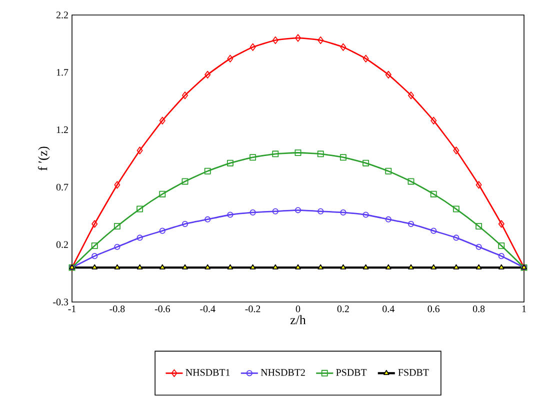 This screenshot has width=534, height=410. I want to click on y-tick-label: 1.2, so click(62, 130).